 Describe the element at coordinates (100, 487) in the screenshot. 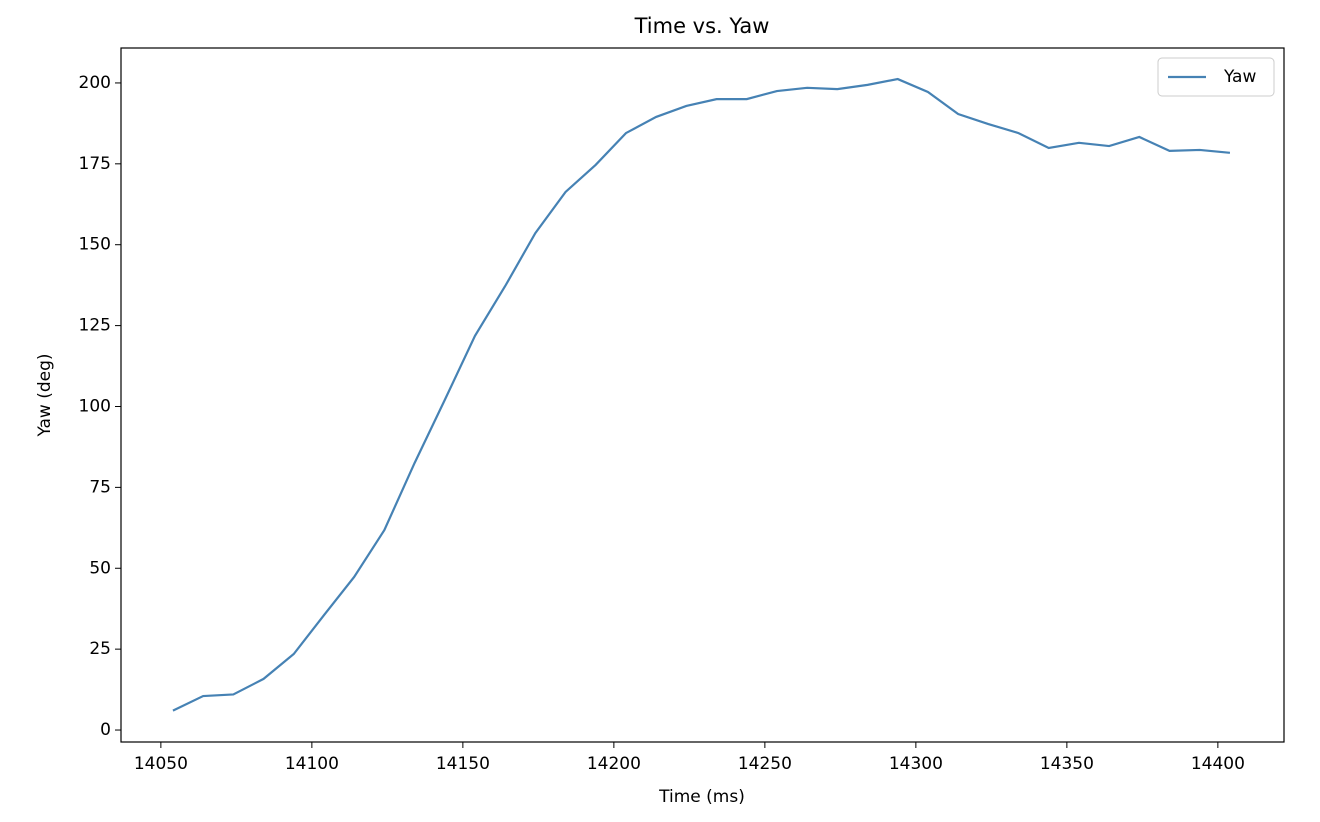

I see `y-tick-label: 75` at that location.